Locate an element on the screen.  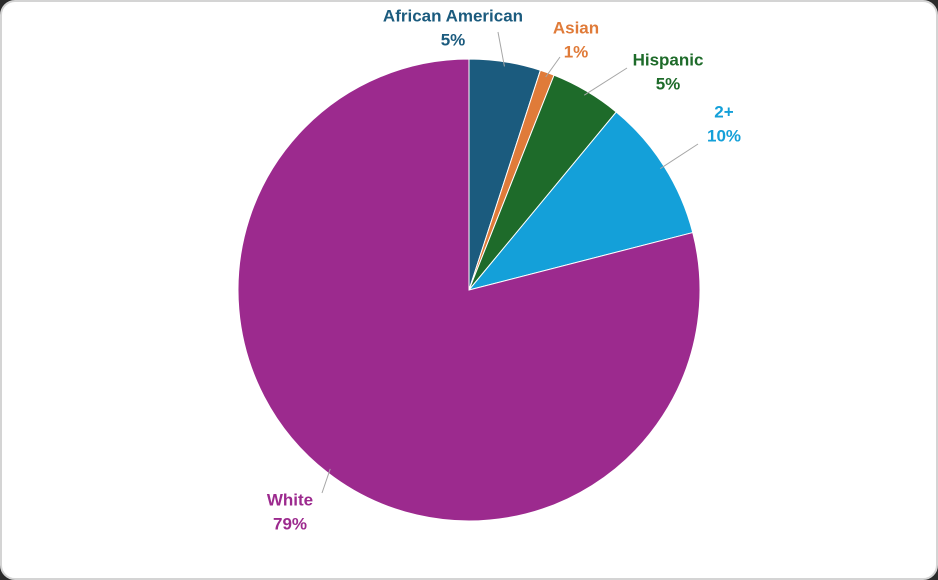
category-label: White is located at coordinates (290, 499).